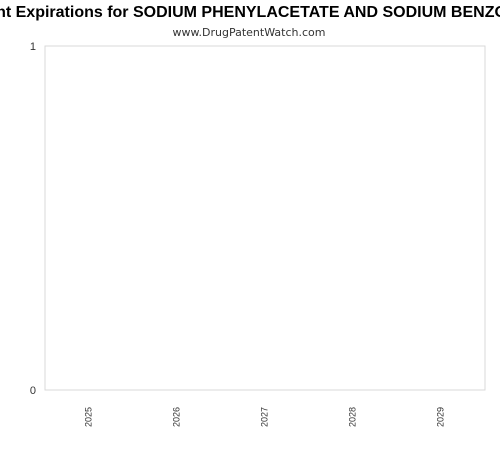 The width and height of the screenshot is (500, 450). What do you see at coordinates (88, 417) in the screenshot?
I see `x-tick-label-2025: 2025` at bounding box center [88, 417].